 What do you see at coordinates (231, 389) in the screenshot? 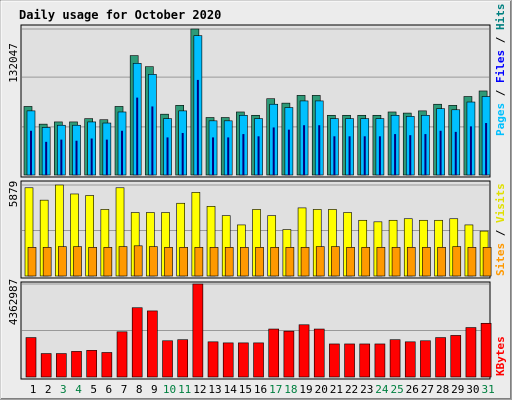
I see `x-tick-label: 14` at bounding box center [231, 389].